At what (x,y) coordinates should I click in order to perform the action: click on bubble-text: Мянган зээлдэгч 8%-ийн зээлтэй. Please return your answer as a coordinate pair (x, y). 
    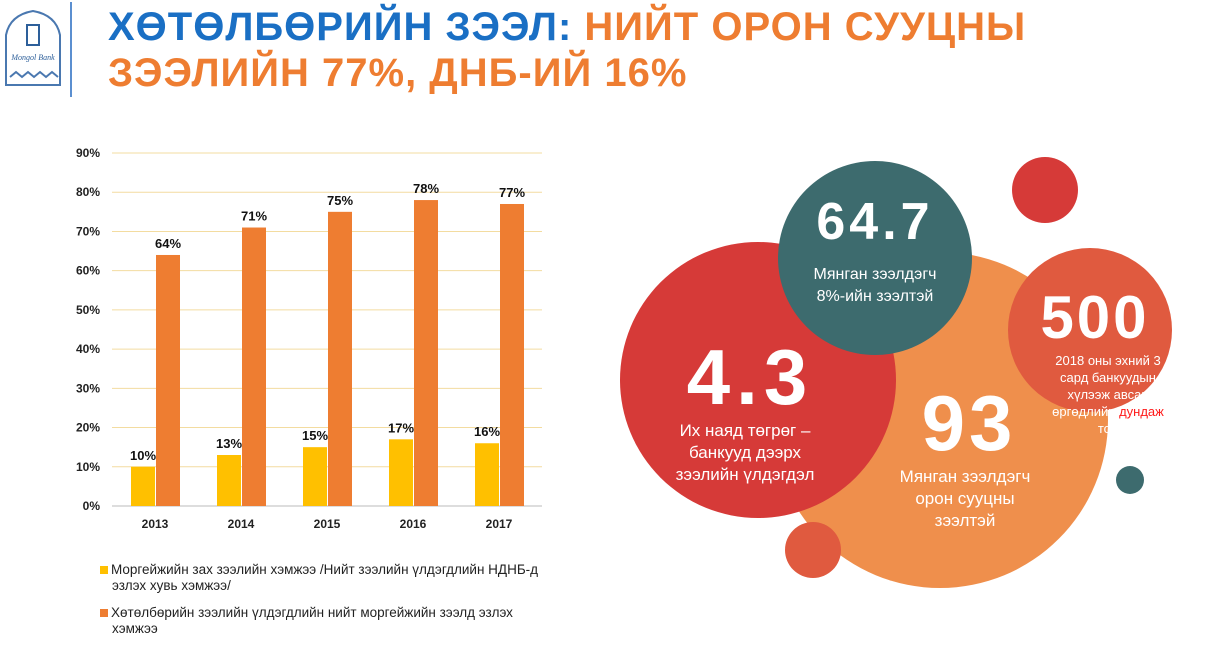
    Looking at the image, I should click on (875, 285).